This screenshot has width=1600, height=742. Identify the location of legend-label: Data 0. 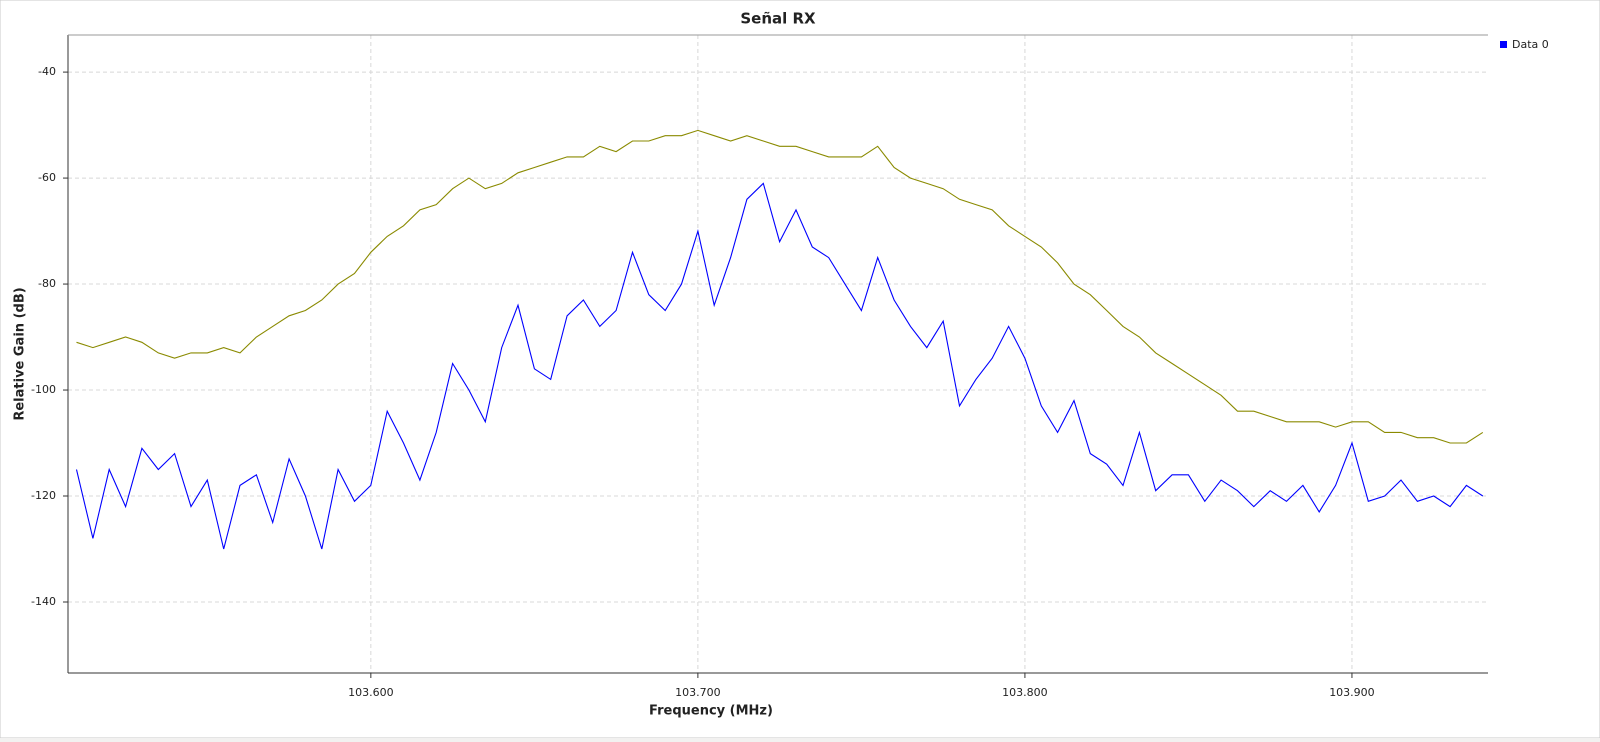
(1530, 44).